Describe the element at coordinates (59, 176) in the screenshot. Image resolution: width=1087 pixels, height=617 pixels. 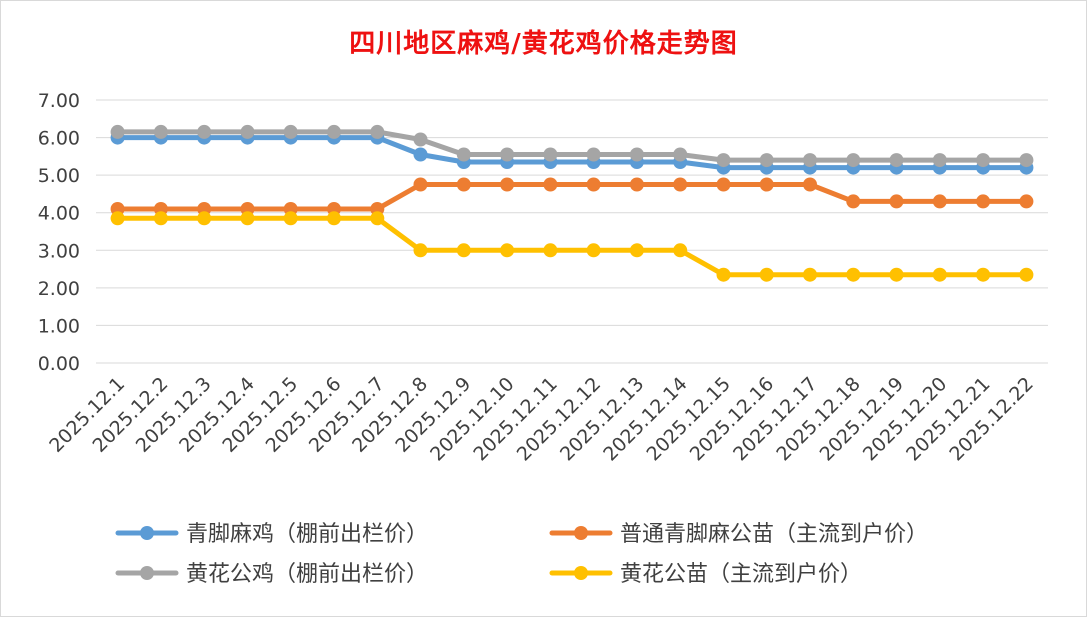
I see `y-tick-label: 5.00` at that location.